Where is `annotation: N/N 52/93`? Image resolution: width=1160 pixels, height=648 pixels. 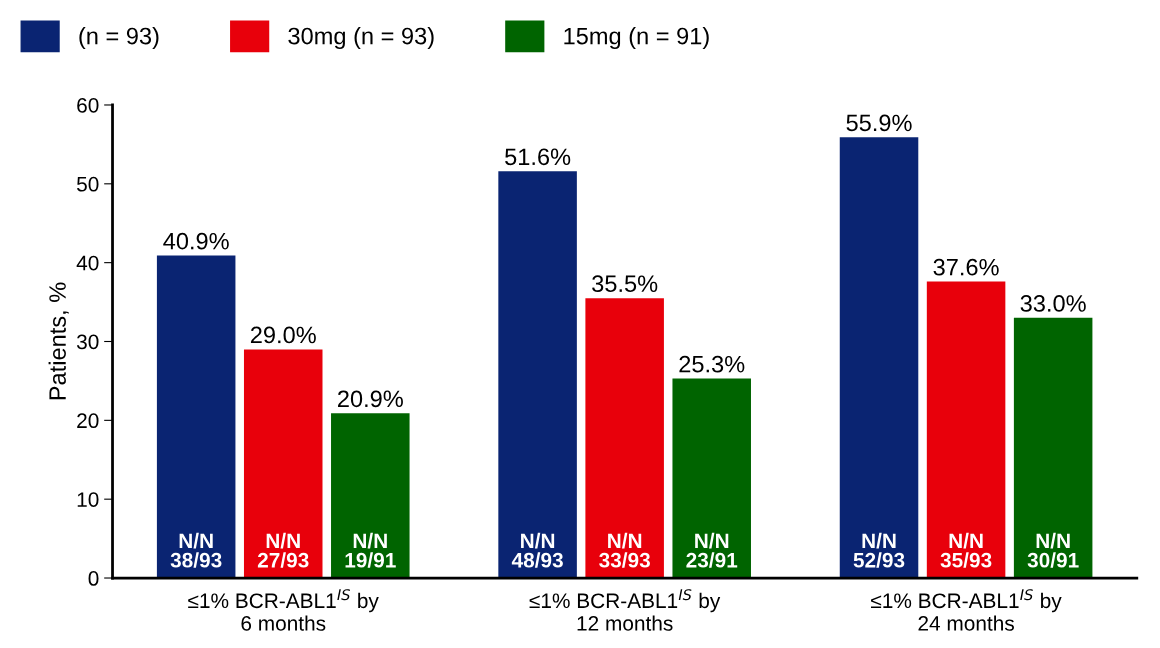
annotation: N/N 52/93 is located at coordinates (879, 550).